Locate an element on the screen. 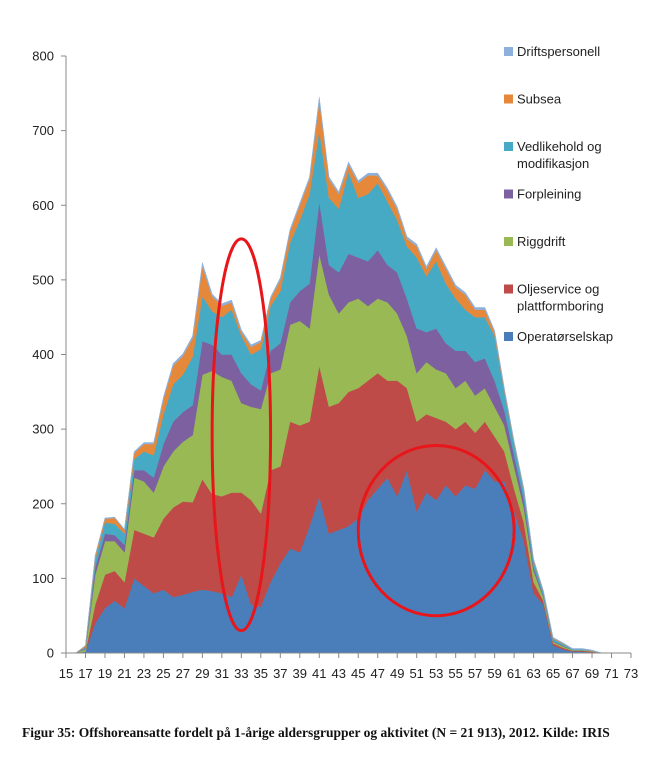 This screenshot has width=664, height=767. legend-label: Riggdrift is located at coordinates (541, 241).